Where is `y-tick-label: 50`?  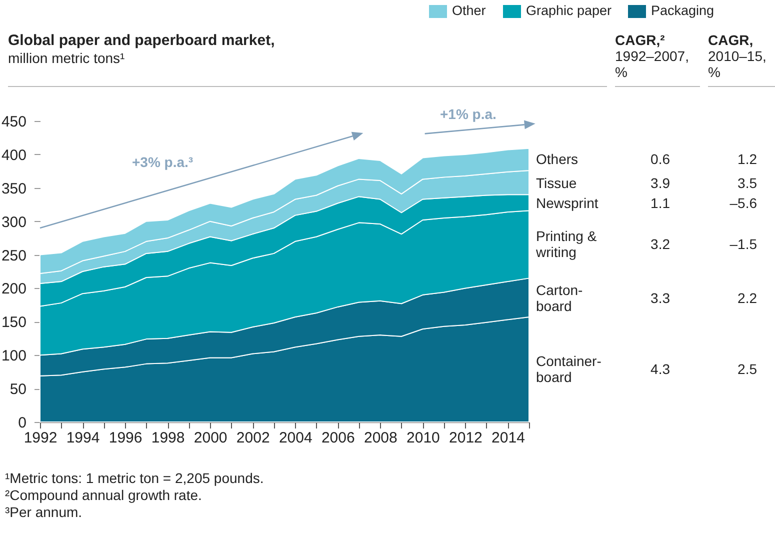 y-tick-label: 50 is located at coordinates (18, 389).